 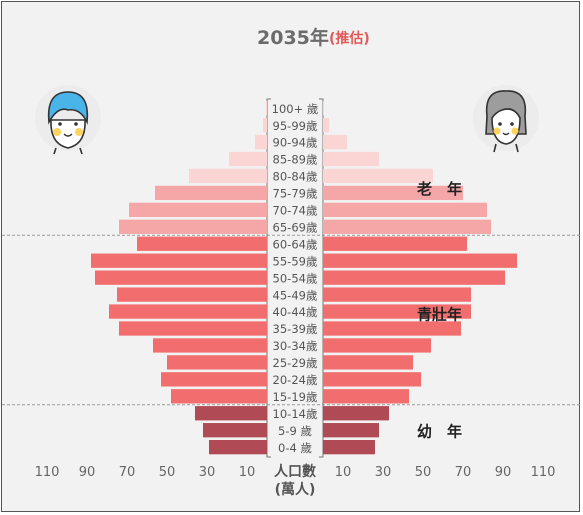 What do you see at coordinates (463, 472) in the screenshot?
I see `x-tick-label-right: 70` at bounding box center [463, 472].